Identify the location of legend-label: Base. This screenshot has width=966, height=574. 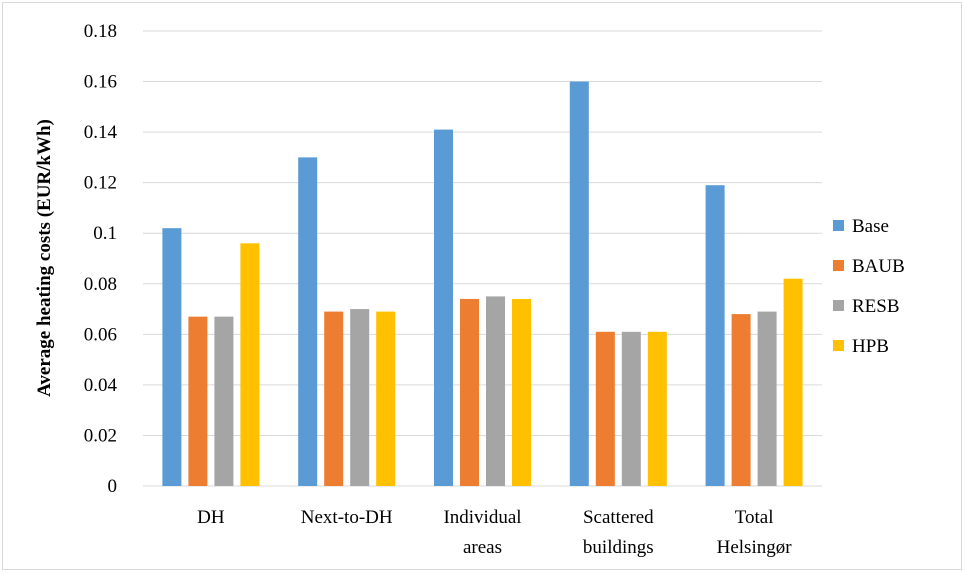
(870, 226).